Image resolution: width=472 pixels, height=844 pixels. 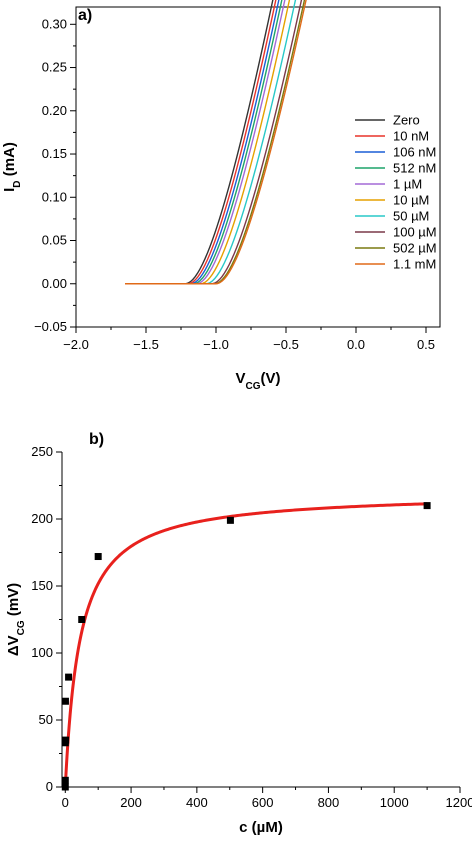 I want to click on y-tick-label: 100, so click(x=42, y=652).